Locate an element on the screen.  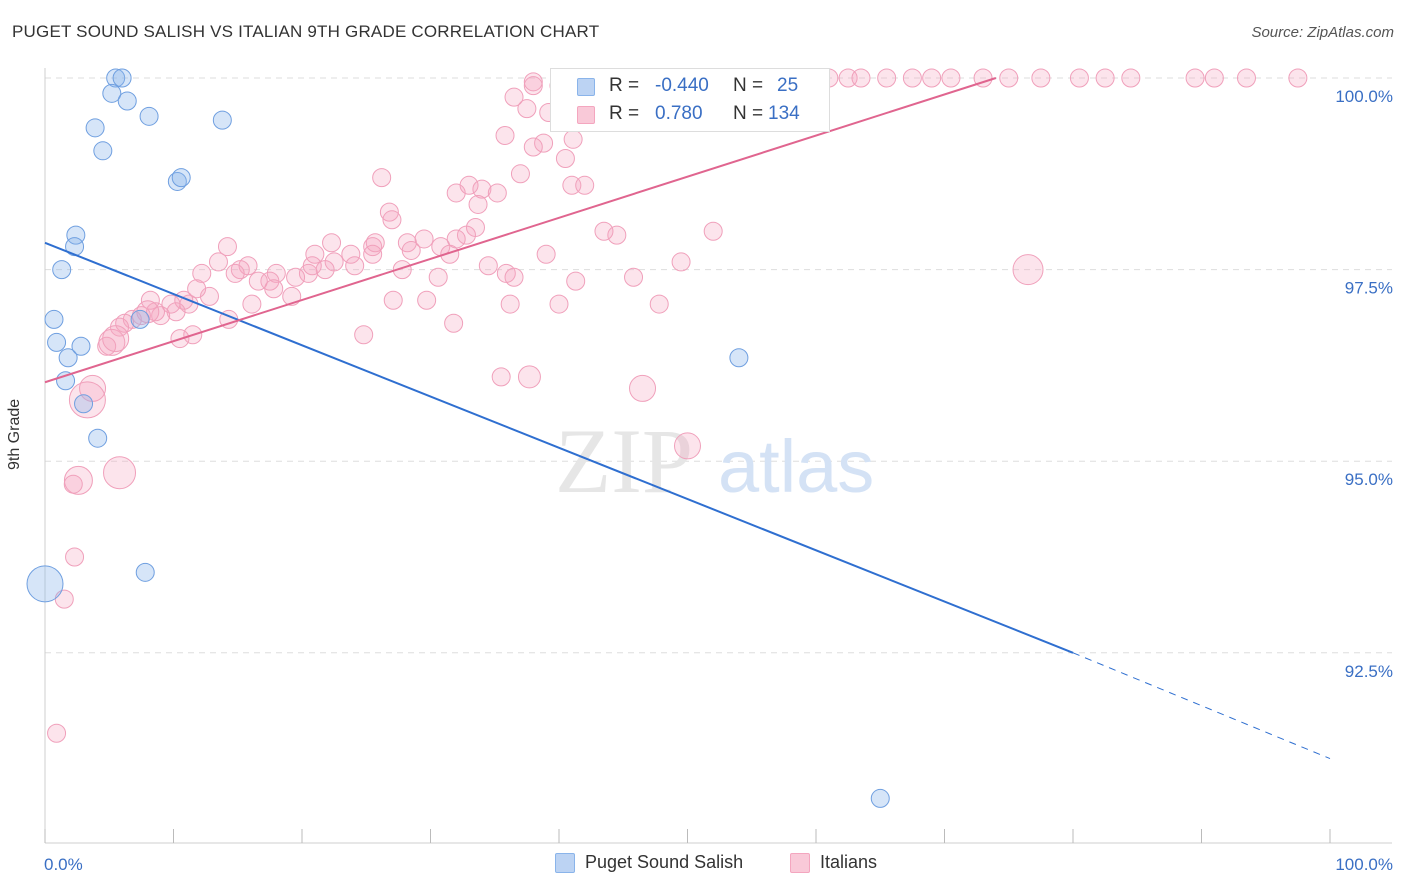
n-label: N = is located at coordinates (748, 85).